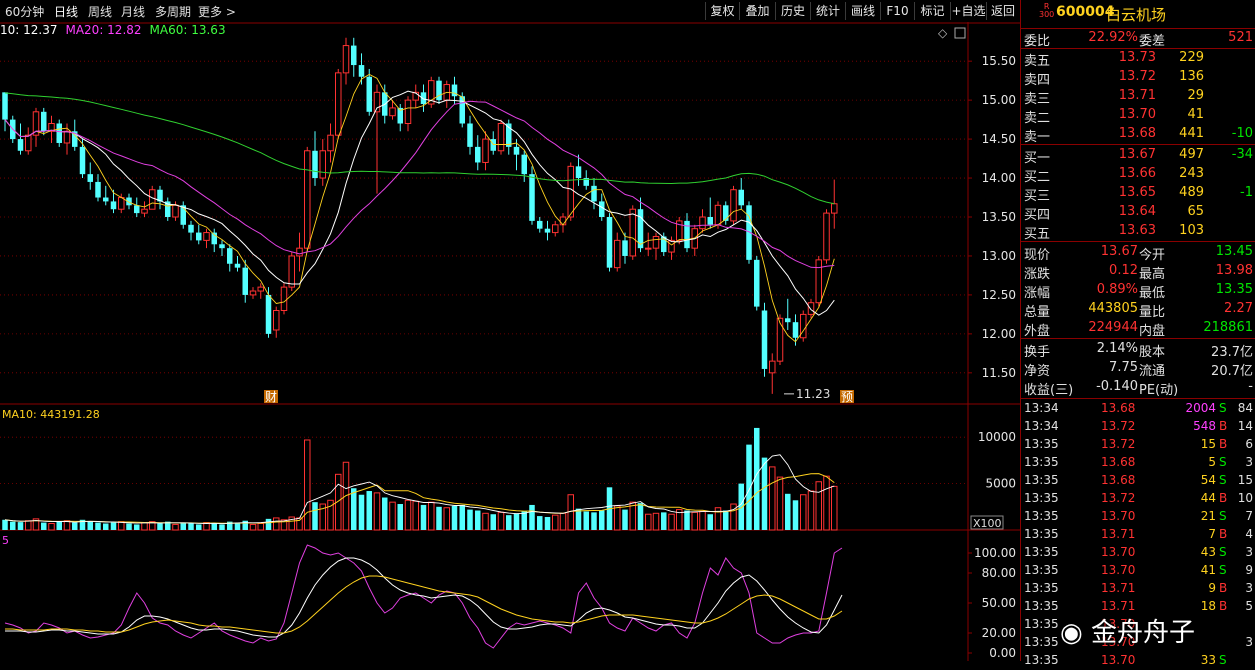  What do you see at coordinates (1071, 633) in the screenshot?
I see `weibo-icon: ◉` at bounding box center [1071, 633].